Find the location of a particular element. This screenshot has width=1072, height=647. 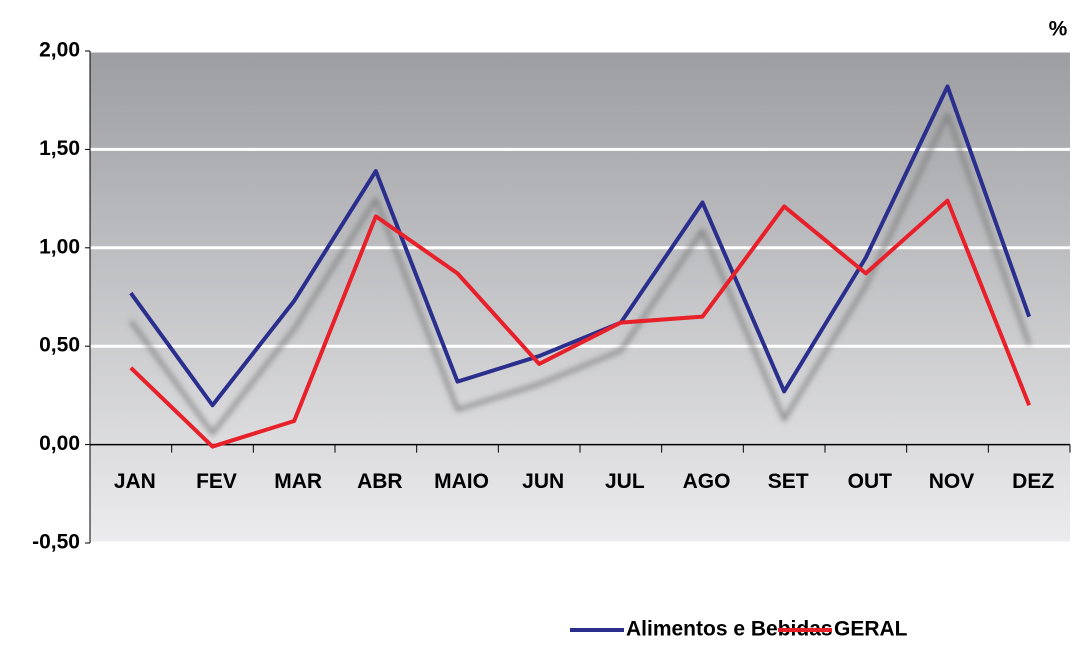

y-tick-label: 1,50 is located at coordinates (59, 148).